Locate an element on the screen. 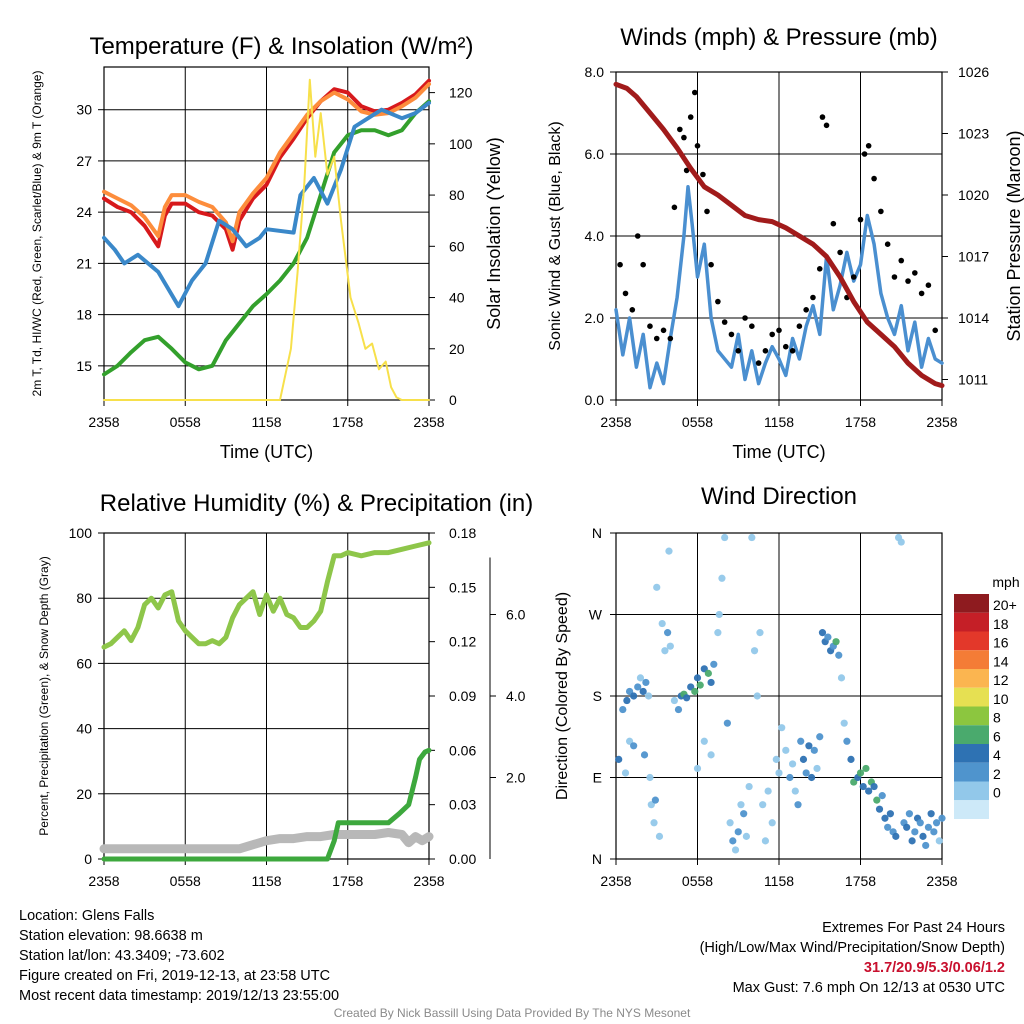  wind-x-tick-label: 1158 is located at coordinates (779, 422).